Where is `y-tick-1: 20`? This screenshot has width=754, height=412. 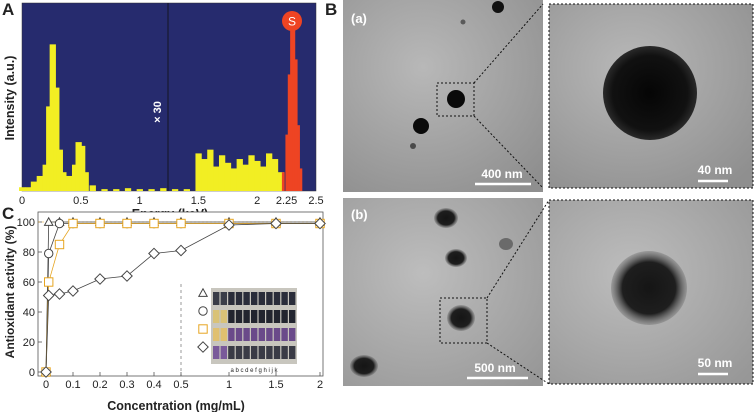 y-tick-1: 20 is located at coordinates (29, 343).